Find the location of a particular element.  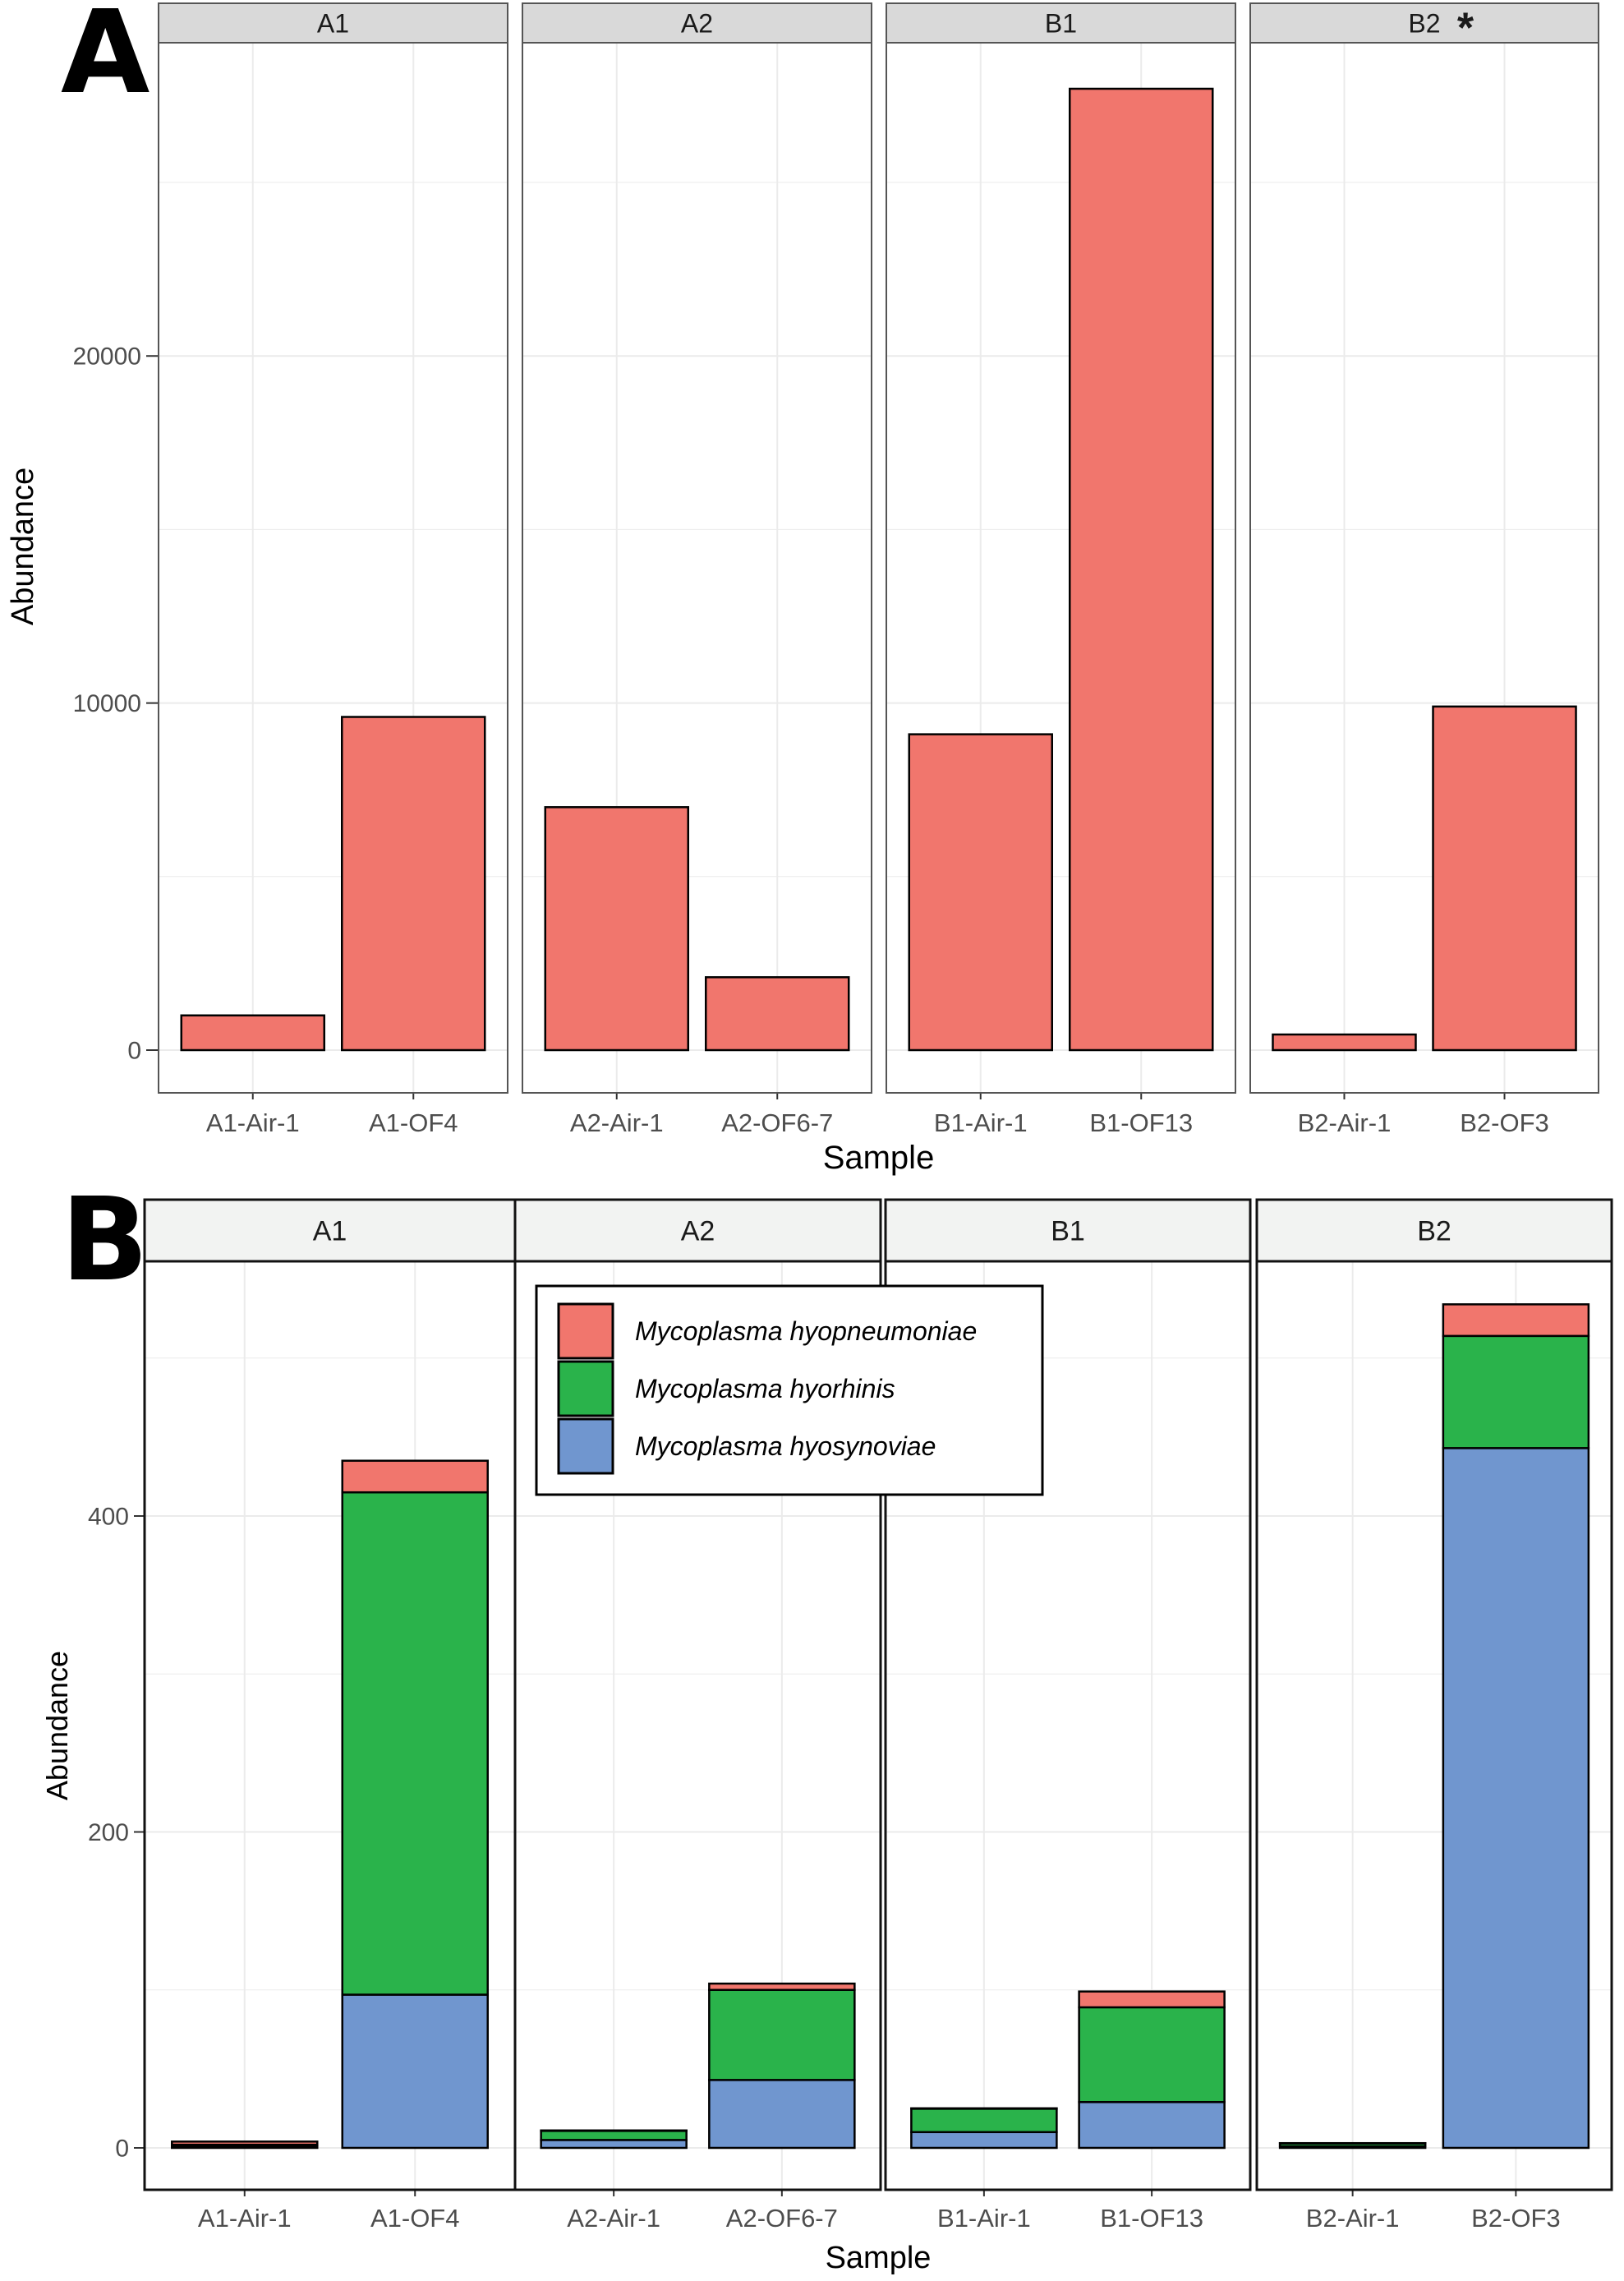

y-tick-label: 10000 is located at coordinates (107, 703).